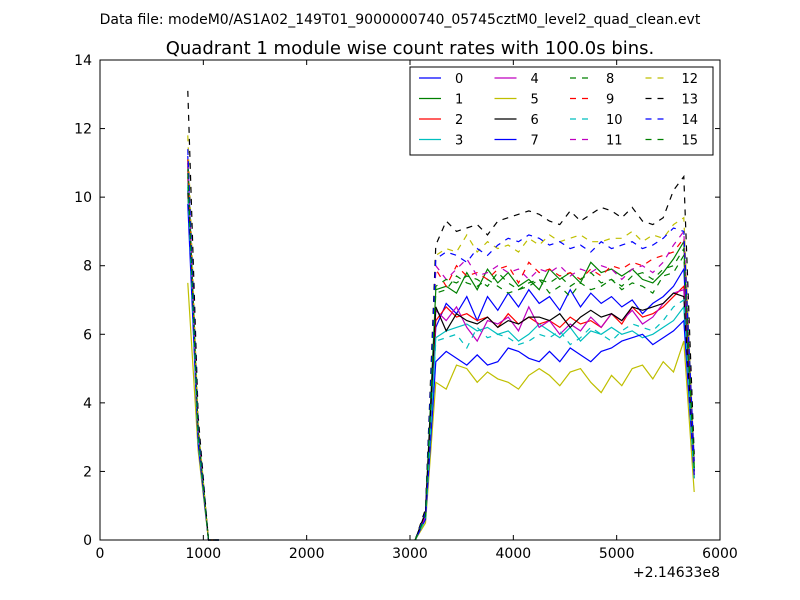 The image size is (800, 600). I want to click on legend-label-6: 6, so click(535, 120).